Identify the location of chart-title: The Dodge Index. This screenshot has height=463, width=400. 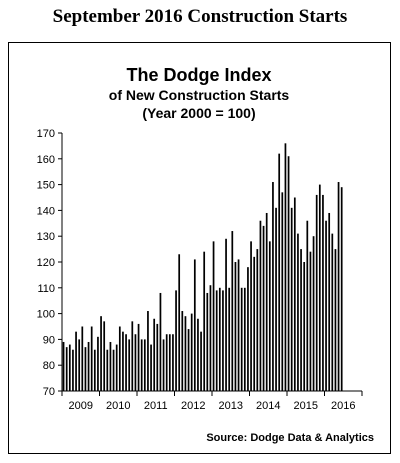
(198, 75).